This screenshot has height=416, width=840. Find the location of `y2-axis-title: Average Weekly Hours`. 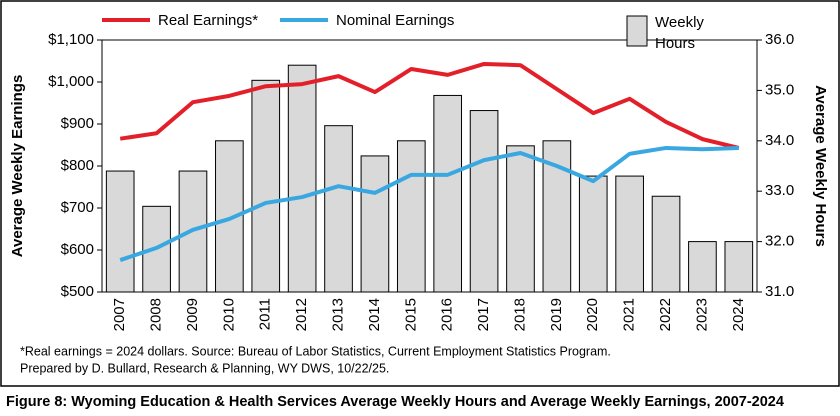

y2-axis-title: Average Weekly Hours is located at coordinates (820, 166).